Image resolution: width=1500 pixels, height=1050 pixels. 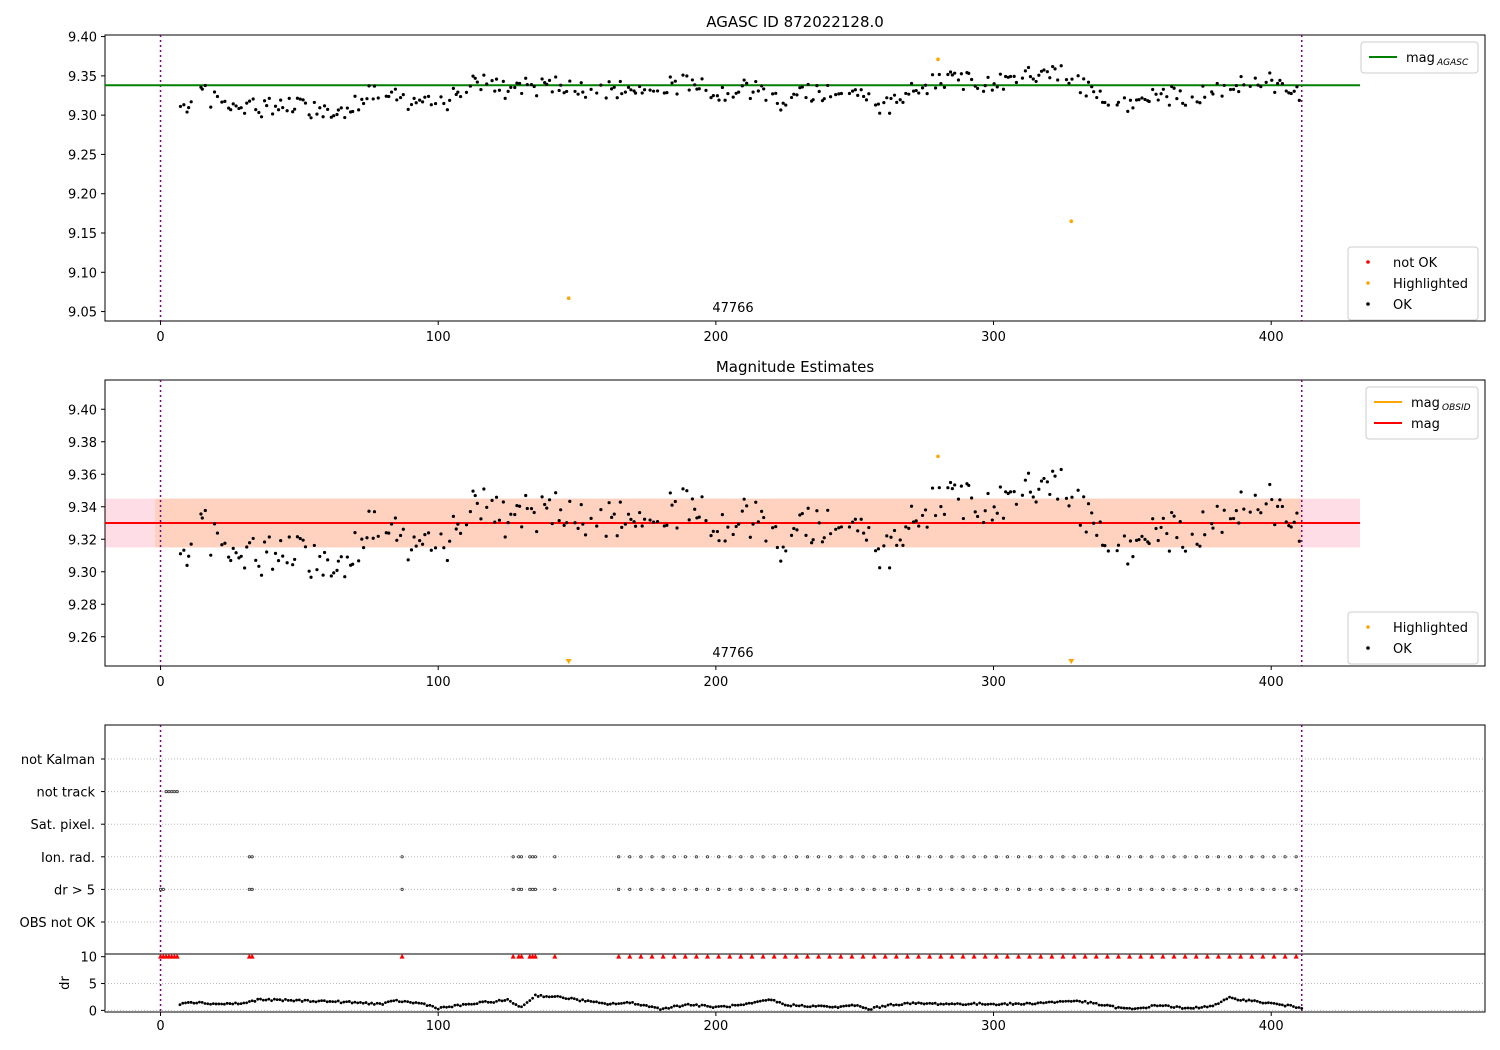 What do you see at coordinates (795, 367) in the screenshot?
I see `chart-title-magnitude-estimates: Magnitude Estimates` at bounding box center [795, 367].